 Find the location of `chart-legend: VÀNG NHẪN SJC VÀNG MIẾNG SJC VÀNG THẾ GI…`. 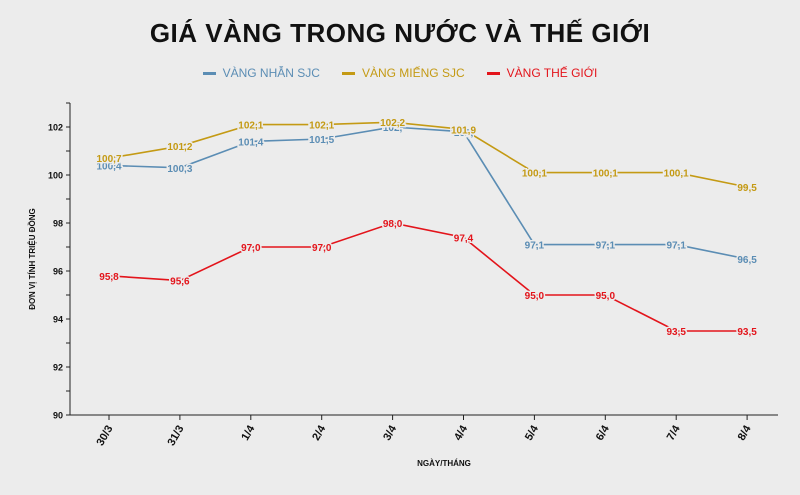

chart-legend: VÀNG NHẪN SJC VÀNG MIẾNG SJC VÀNG THẾ GI… is located at coordinates (400, 73).